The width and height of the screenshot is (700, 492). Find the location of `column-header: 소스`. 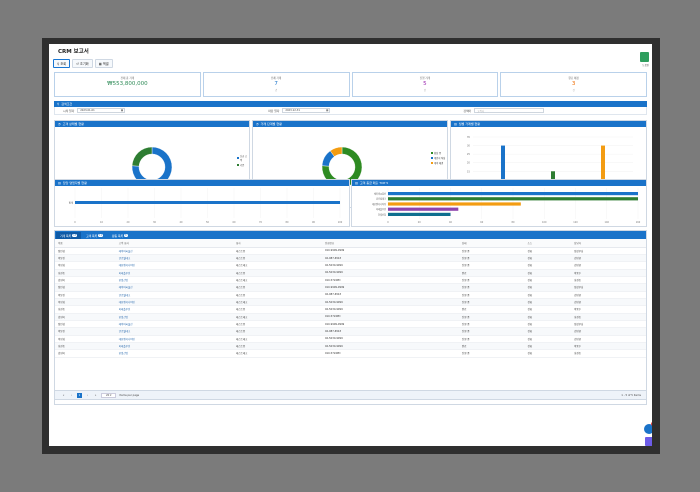

column-header: 소스 is located at coordinates (548, 243).